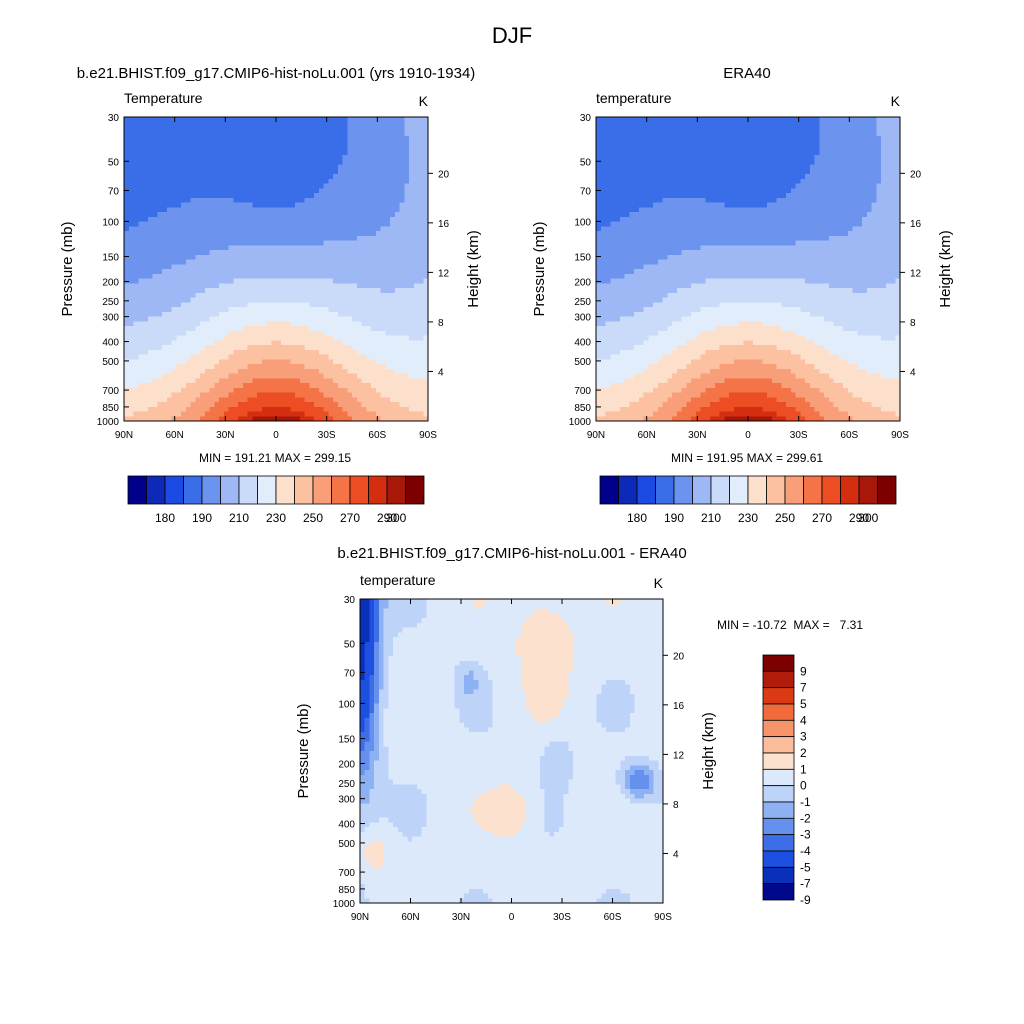 This screenshot has width=1024, height=1024. What do you see at coordinates (304, 490) in the screenshot?
I see `colorbar-swatch` at bounding box center [304, 490].